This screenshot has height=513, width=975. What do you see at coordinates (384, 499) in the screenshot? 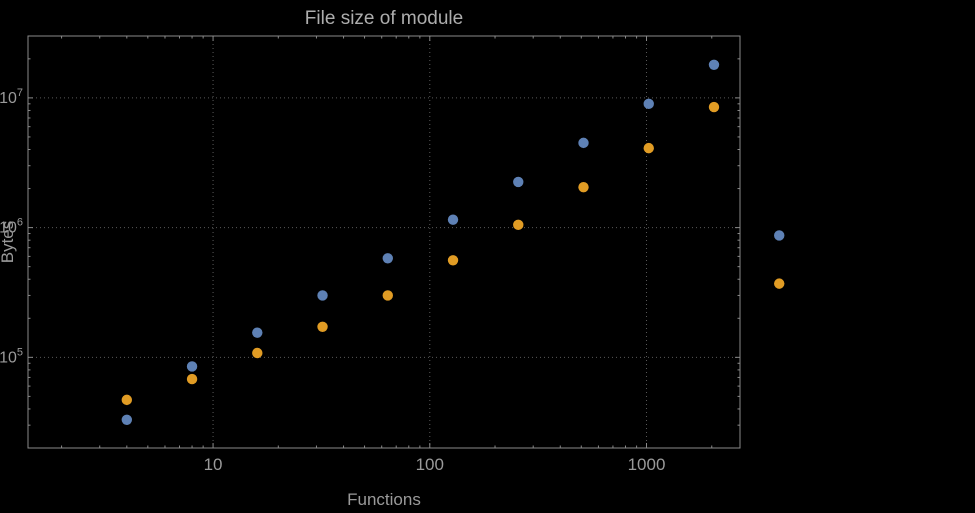
I see `x-axis-label: Functions` at bounding box center [384, 499].